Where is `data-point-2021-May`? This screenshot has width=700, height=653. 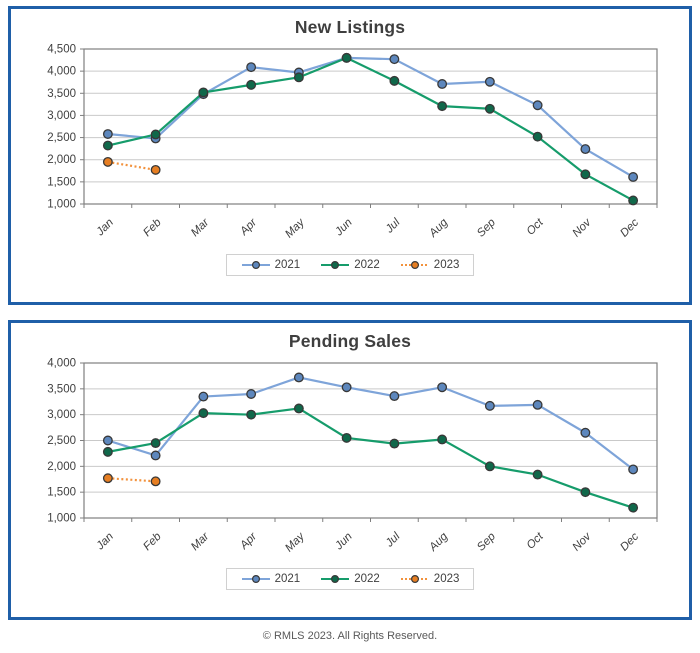 data-point-2021-May is located at coordinates (298, 377).